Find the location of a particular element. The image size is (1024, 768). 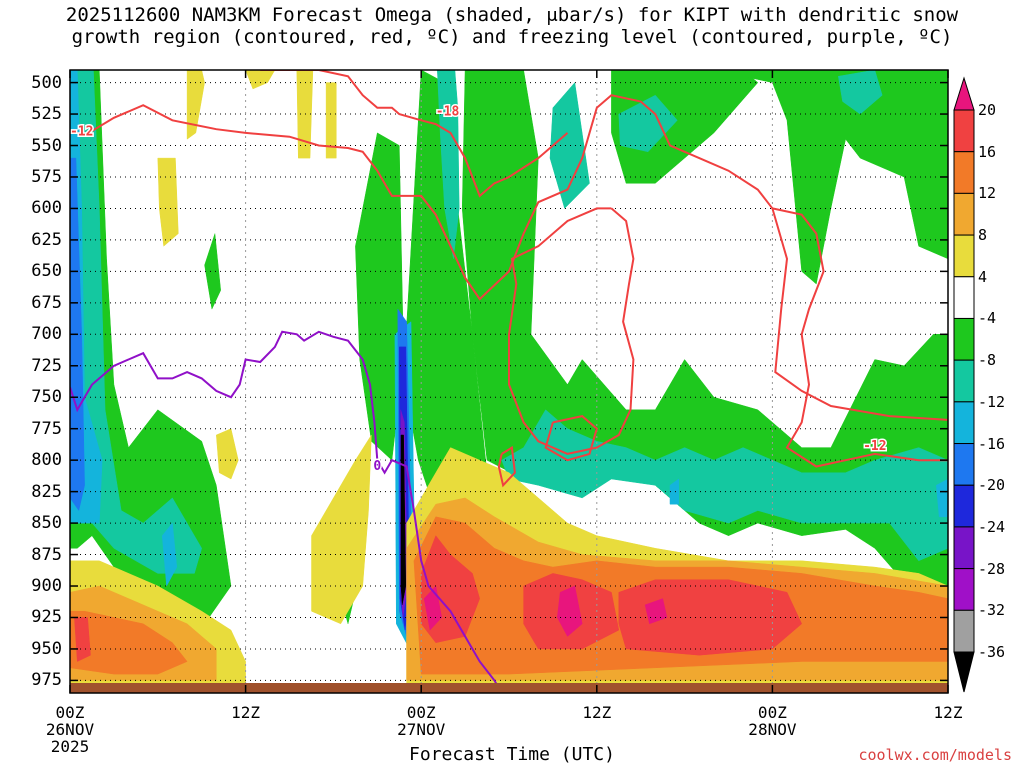

y-tick-label: 800 is located at coordinates (46, 460).